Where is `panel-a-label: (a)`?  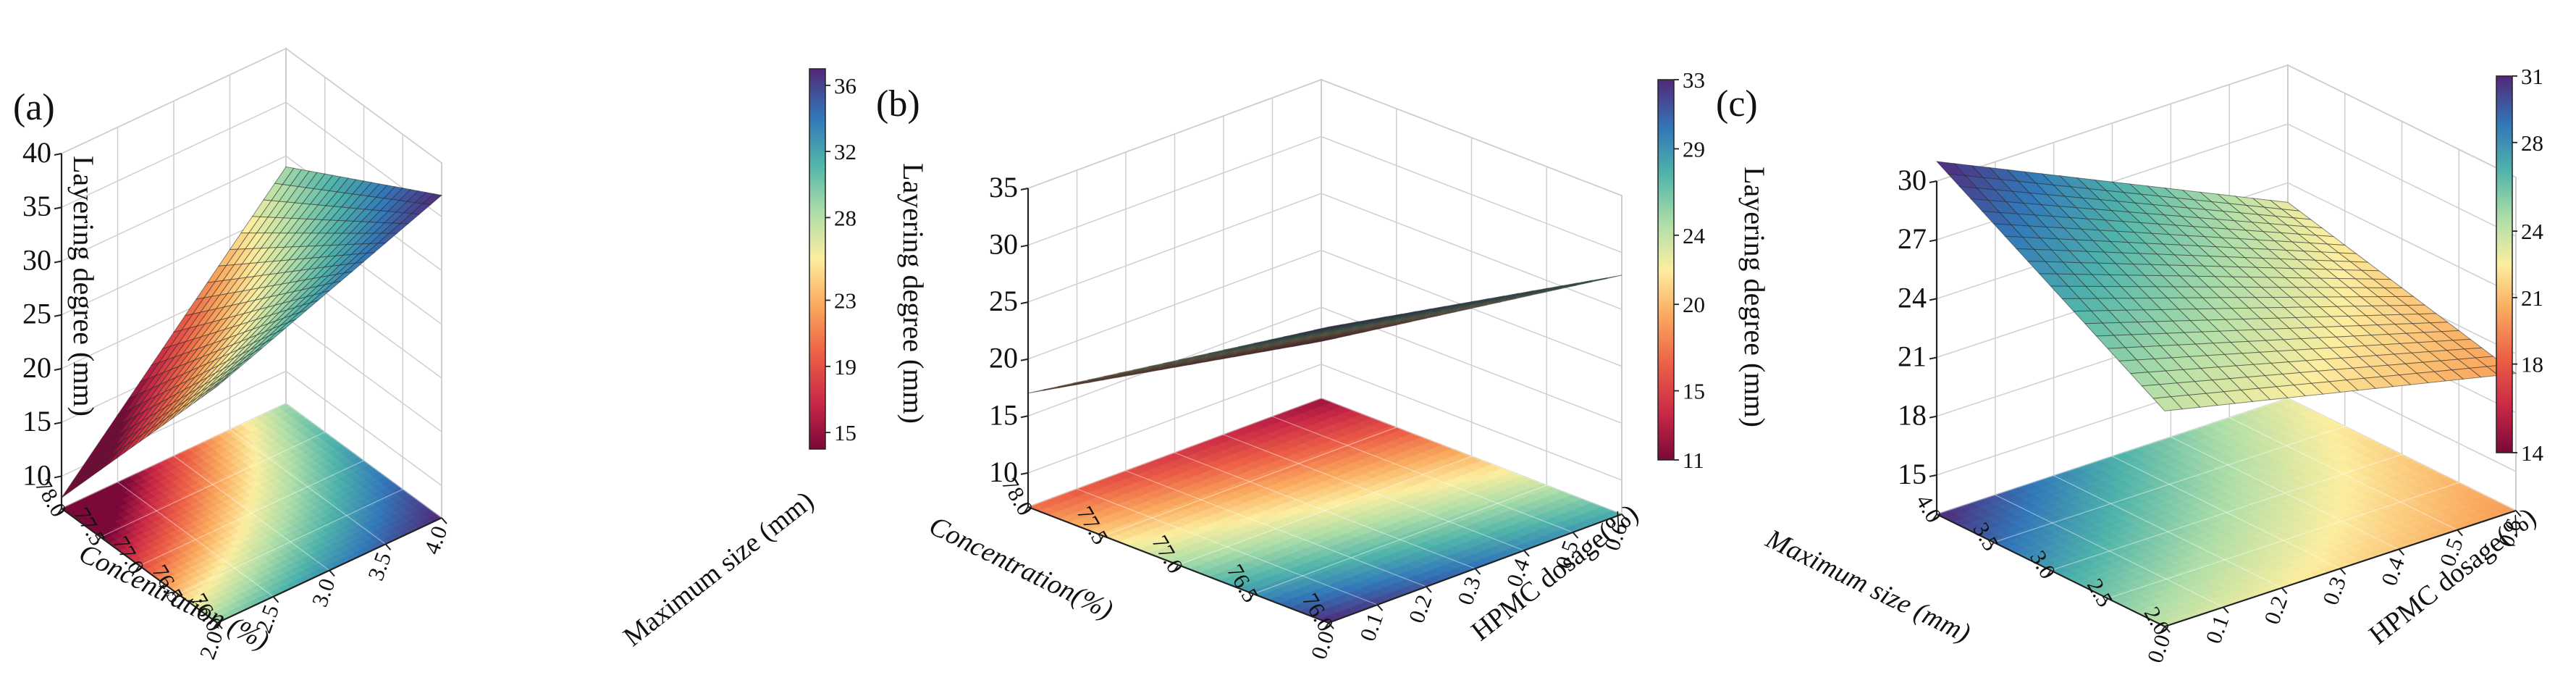 panel-a-label: (a) is located at coordinates (34, 107).